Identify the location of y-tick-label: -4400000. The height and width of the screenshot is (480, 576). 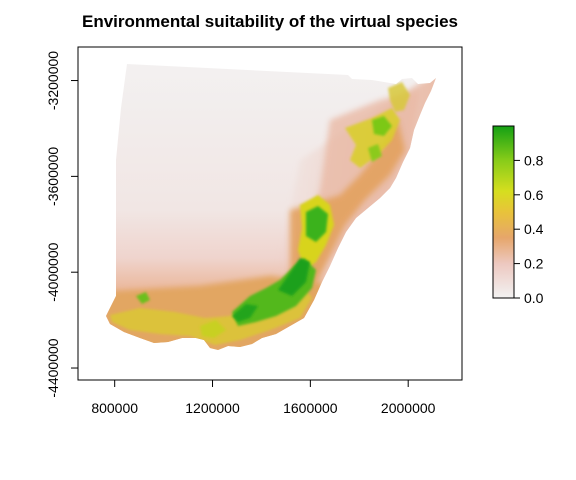
(53, 367).